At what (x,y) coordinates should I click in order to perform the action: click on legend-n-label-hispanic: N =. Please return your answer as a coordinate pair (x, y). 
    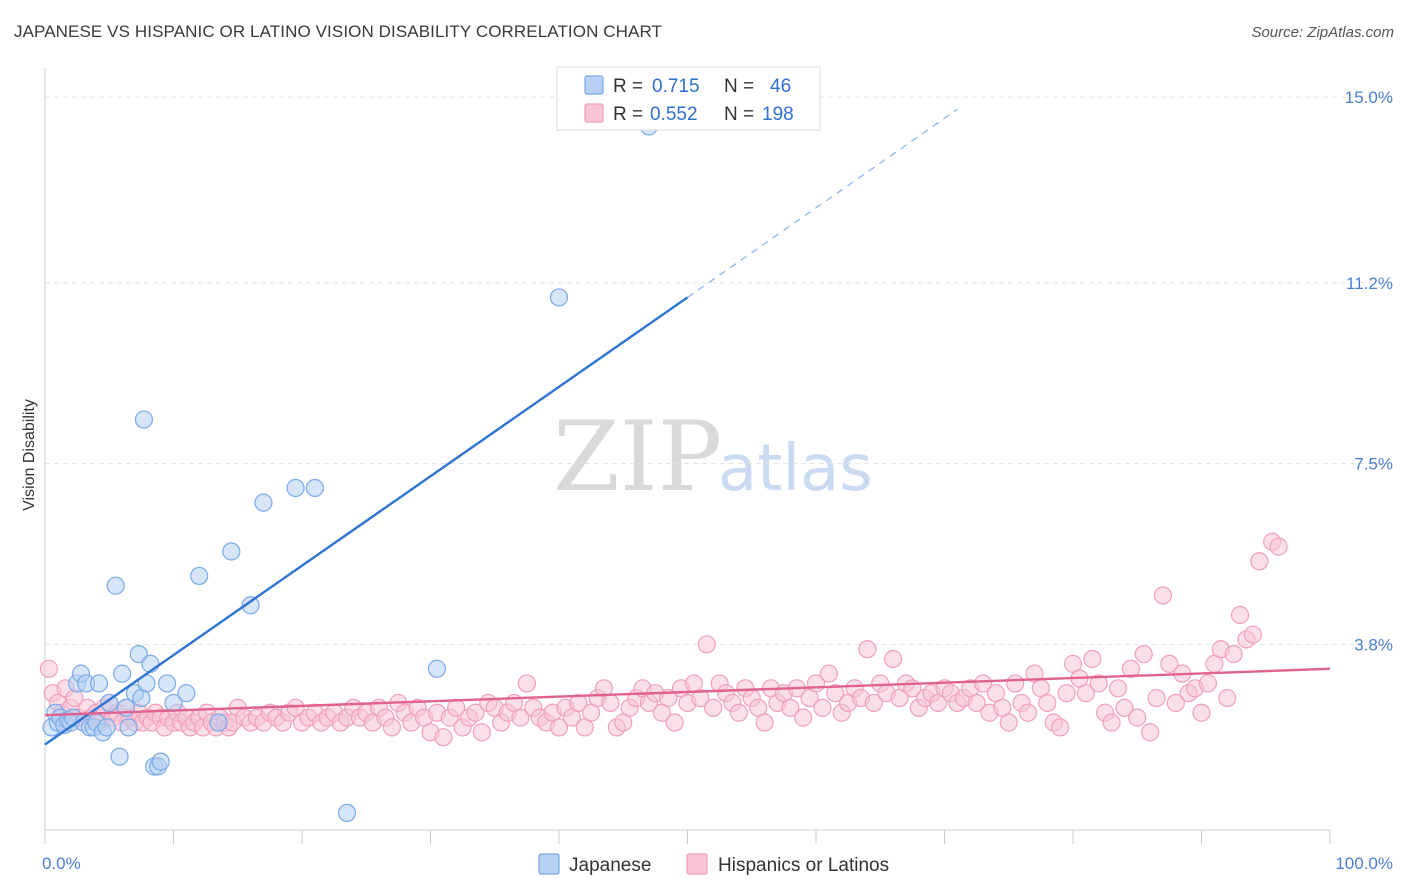
    Looking at the image, I should click on (739, 114).